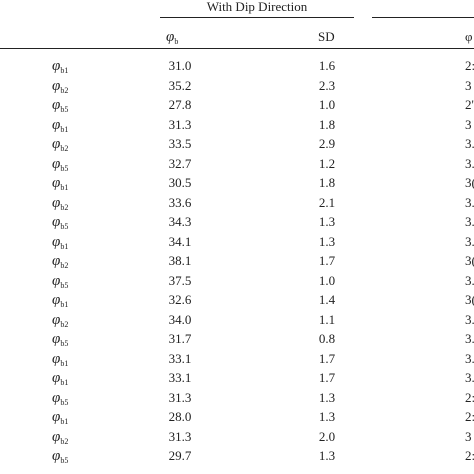  I want to click on cell-phi-b: 34.3, so click(180, 221).